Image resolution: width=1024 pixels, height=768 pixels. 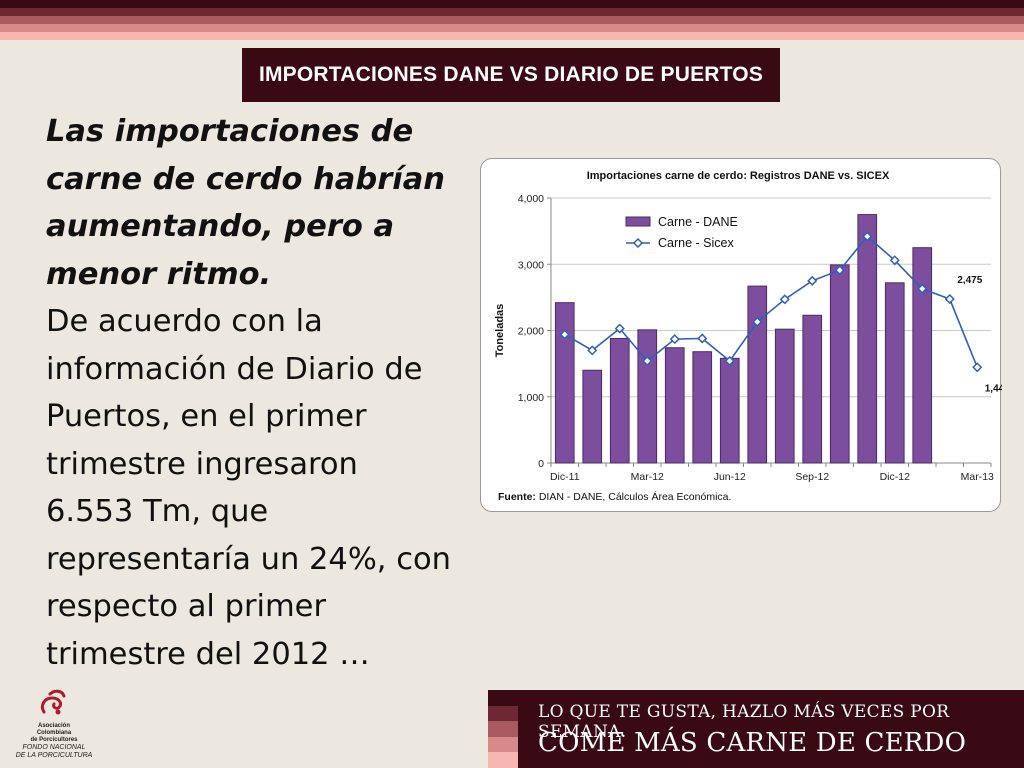 What do you see at coordinates (531, 265) in the screenshot?
I see `y-tick-label: 3,000` at bounding box center [531, 265].